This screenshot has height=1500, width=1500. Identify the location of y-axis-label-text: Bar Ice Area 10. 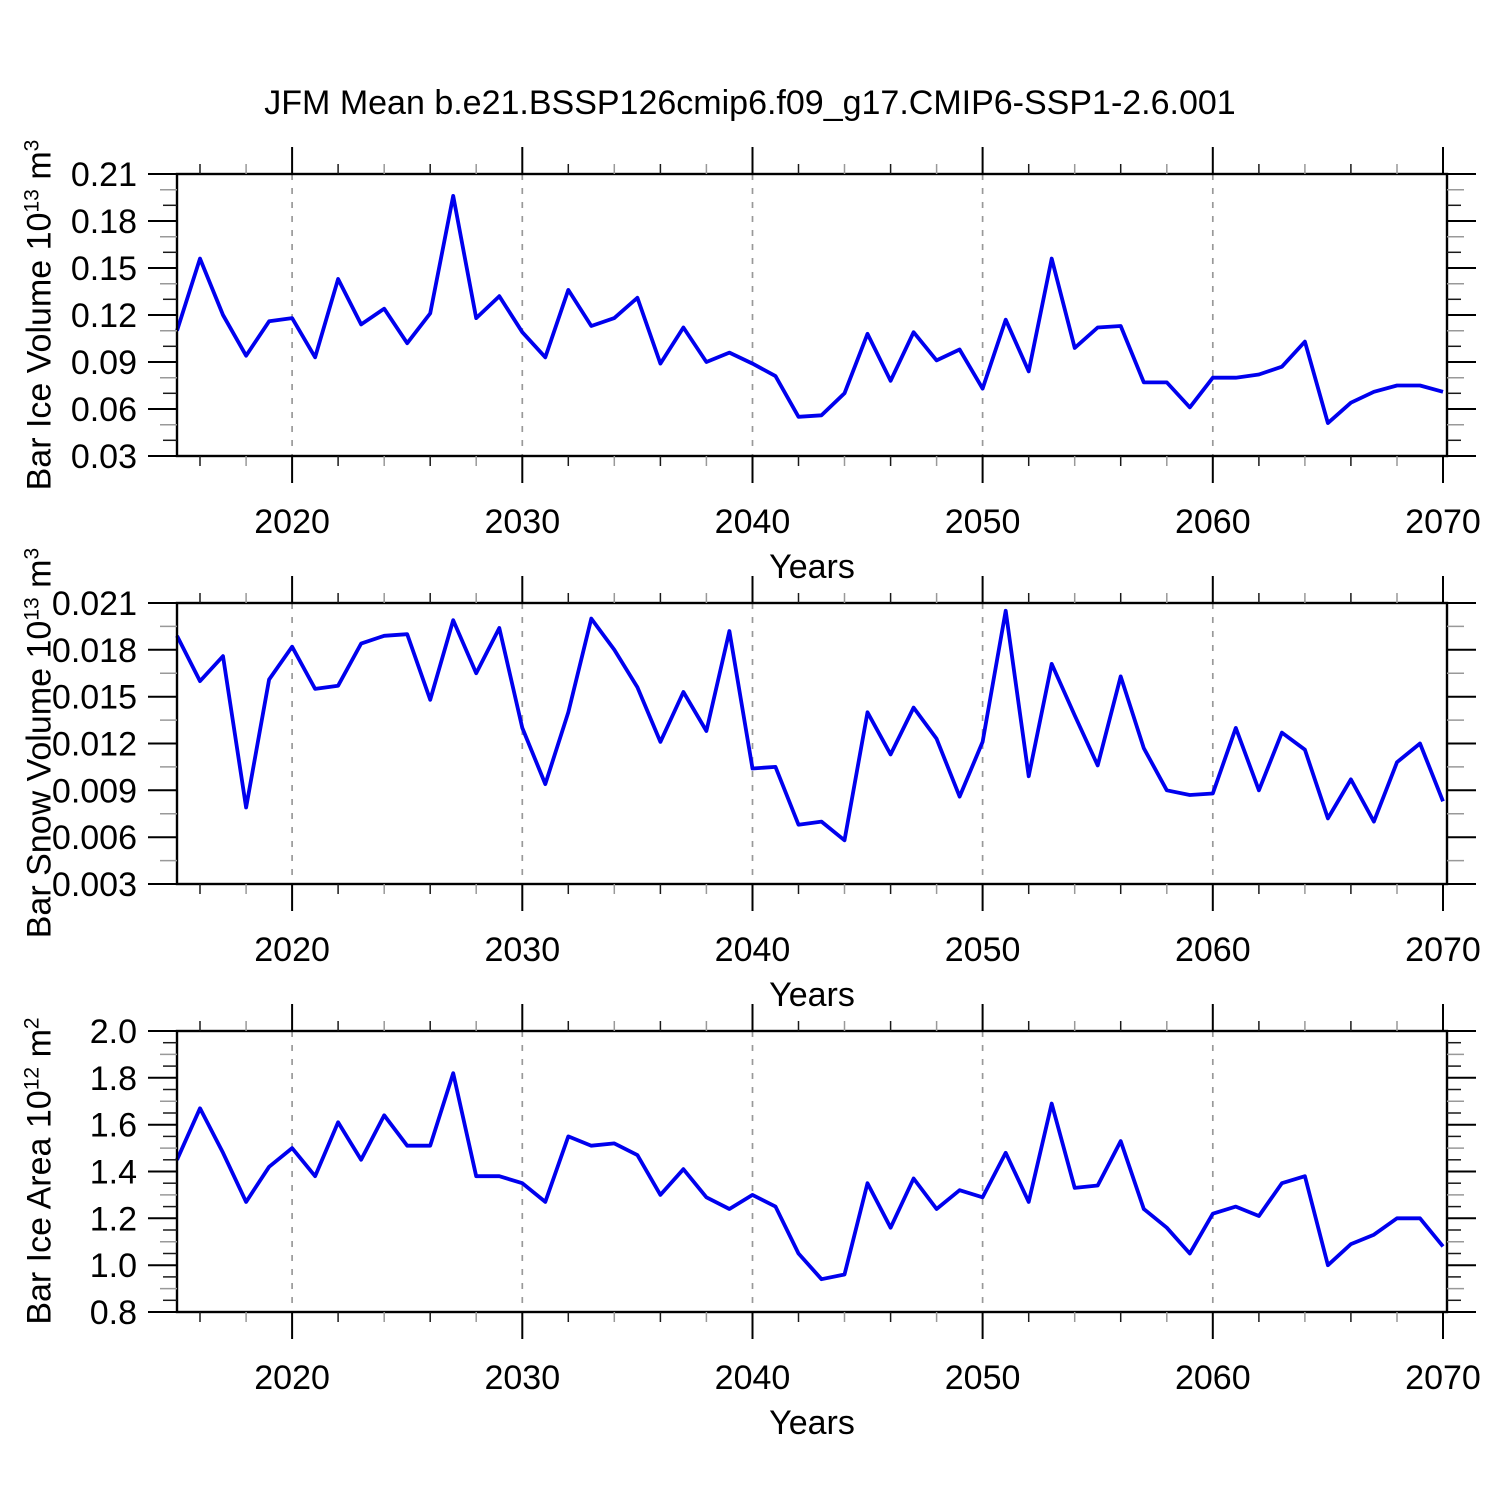
(39, 1207).